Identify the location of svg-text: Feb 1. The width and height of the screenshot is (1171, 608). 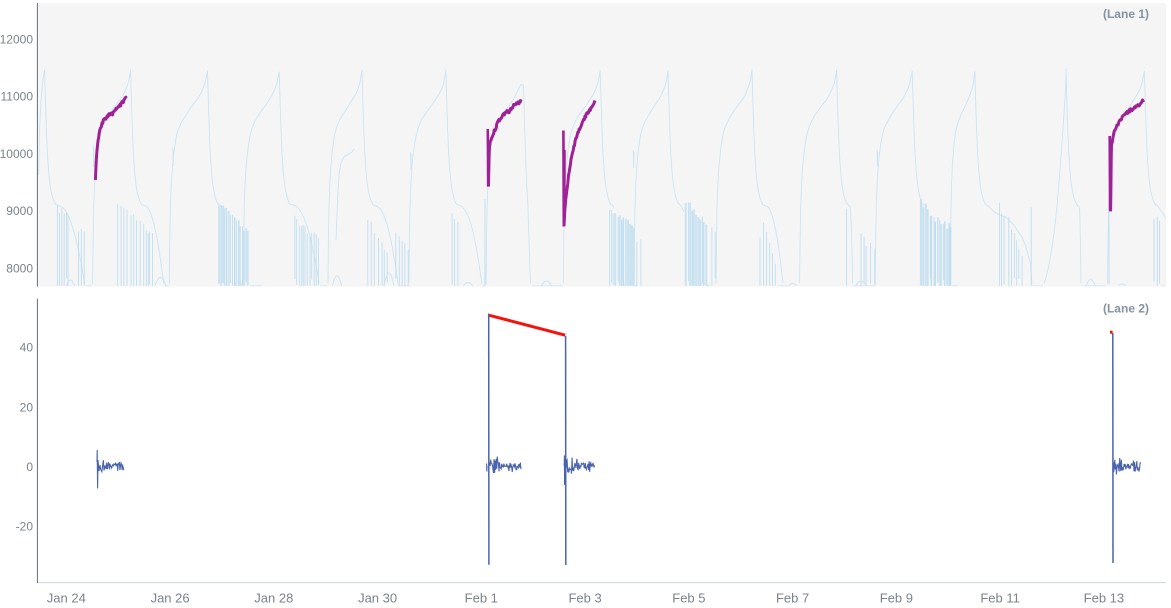
(481, 598).